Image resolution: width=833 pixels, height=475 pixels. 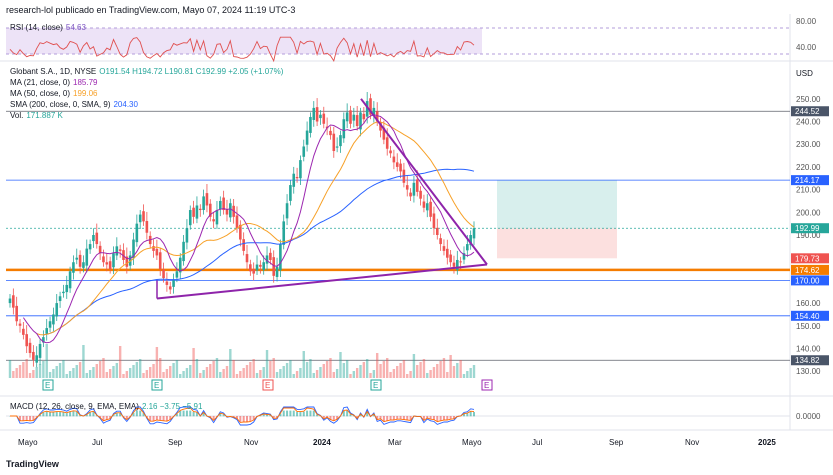 What do you see at coordinates (807, 316) in the screenshot?
I see `price-label-text: 154.40` at bounding box center [807, 316].